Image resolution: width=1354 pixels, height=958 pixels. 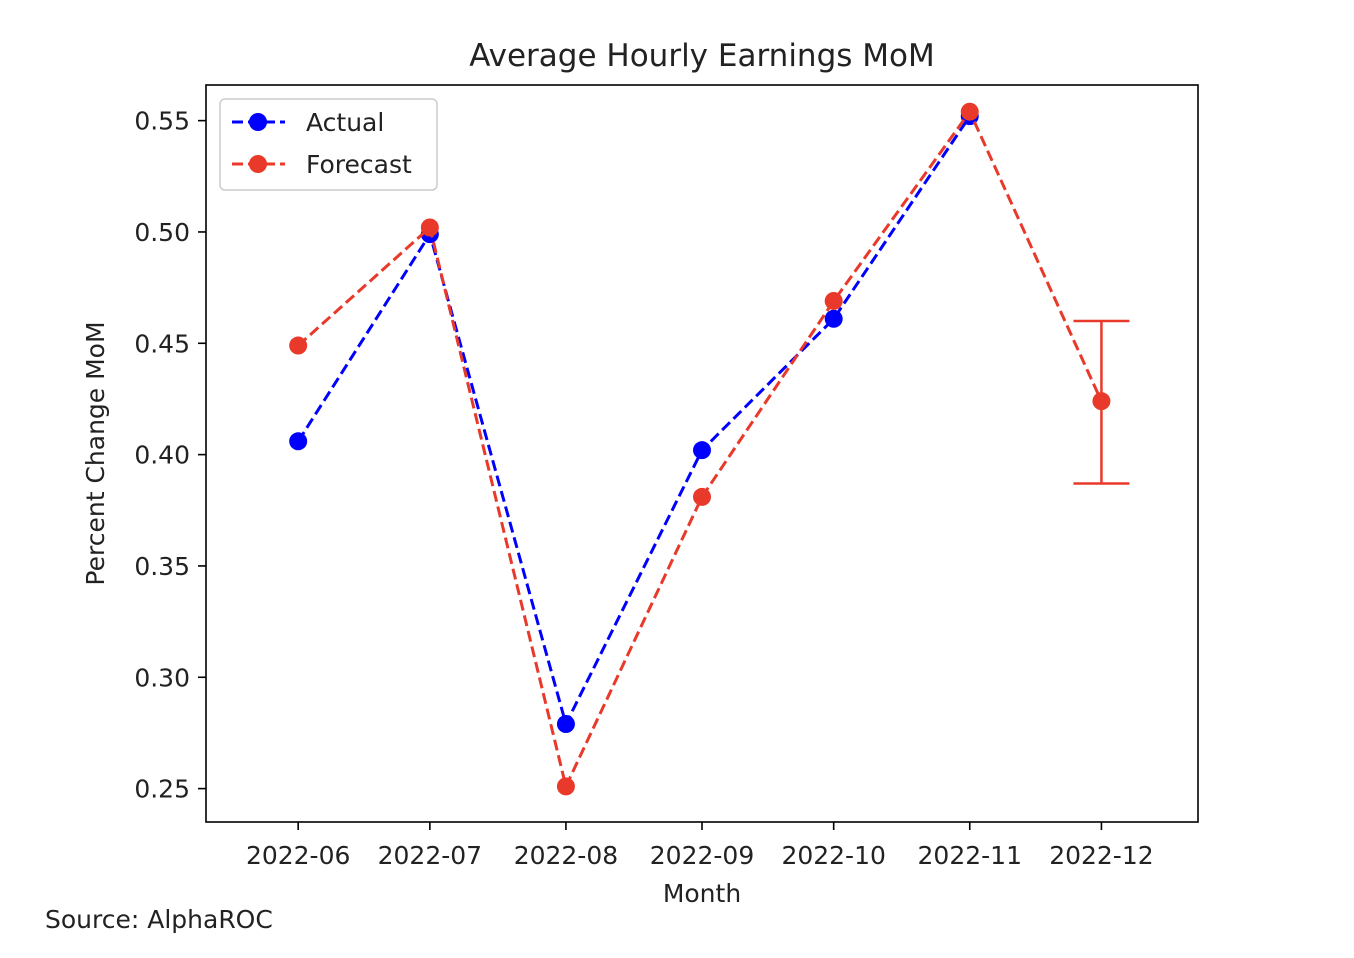 What do you see at coordinates (566, 855) in the screenshot?
I see `x-tick-label: 2022-08` at bounding box center [566, 855].